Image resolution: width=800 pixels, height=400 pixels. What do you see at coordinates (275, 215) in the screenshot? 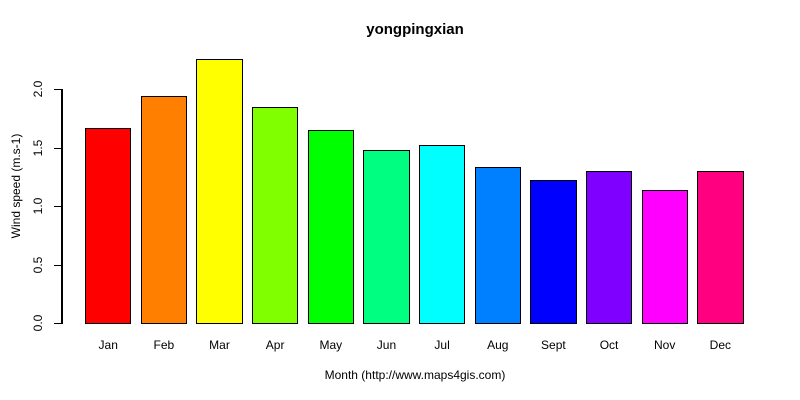
I see `bar-apr` at bounding box center [275, 215].